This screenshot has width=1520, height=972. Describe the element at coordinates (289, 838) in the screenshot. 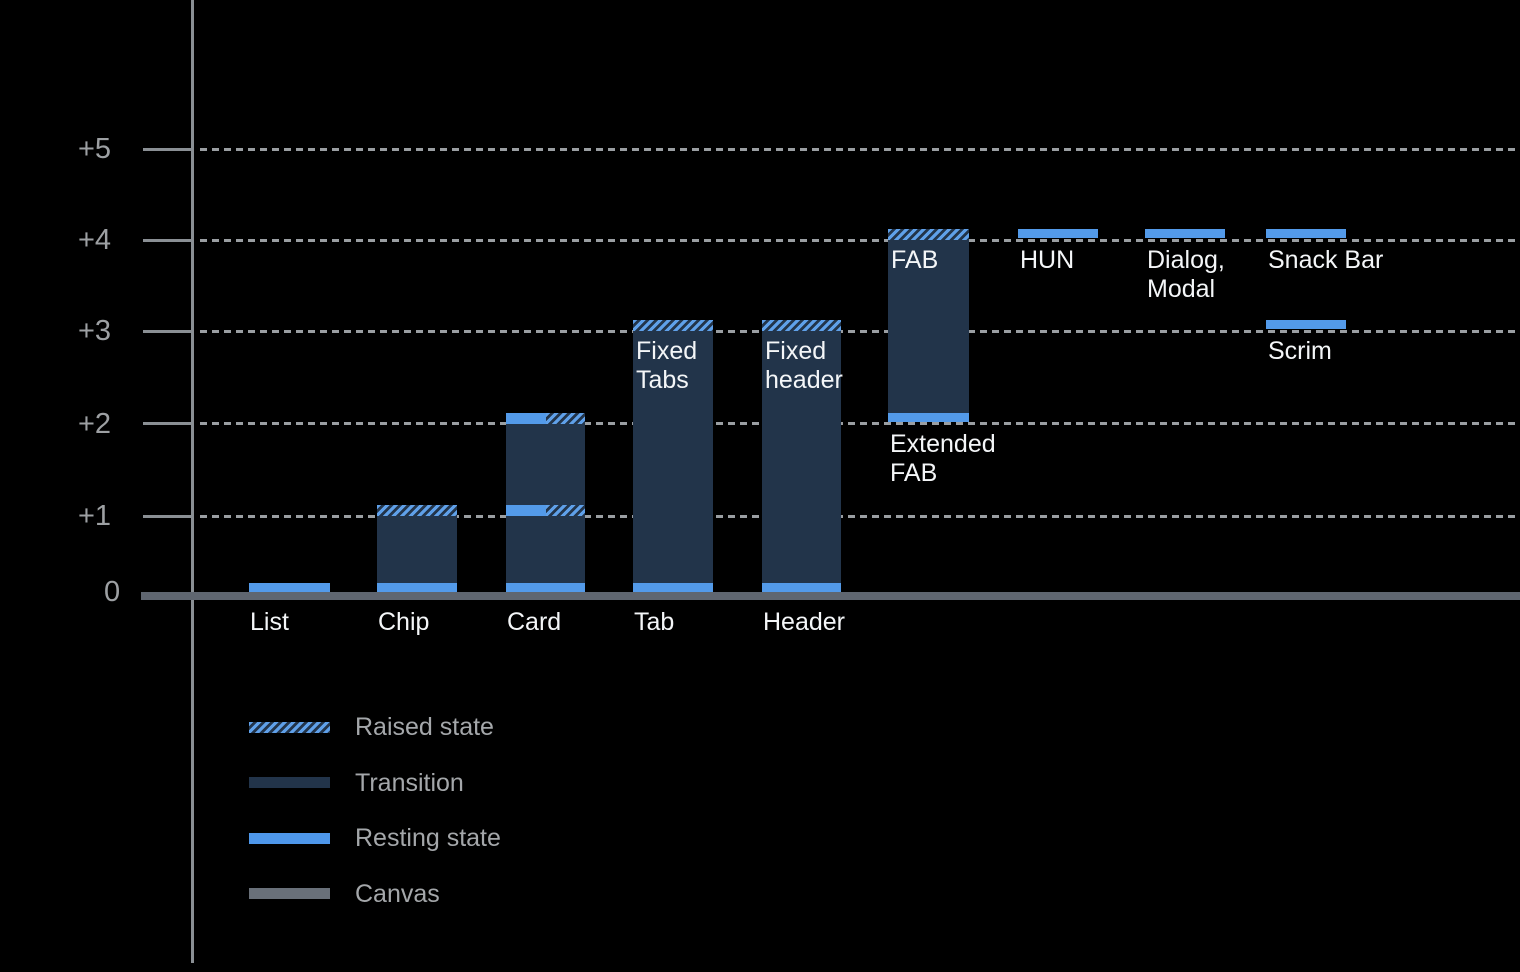

I see `legend-swatch-resting` at that location.